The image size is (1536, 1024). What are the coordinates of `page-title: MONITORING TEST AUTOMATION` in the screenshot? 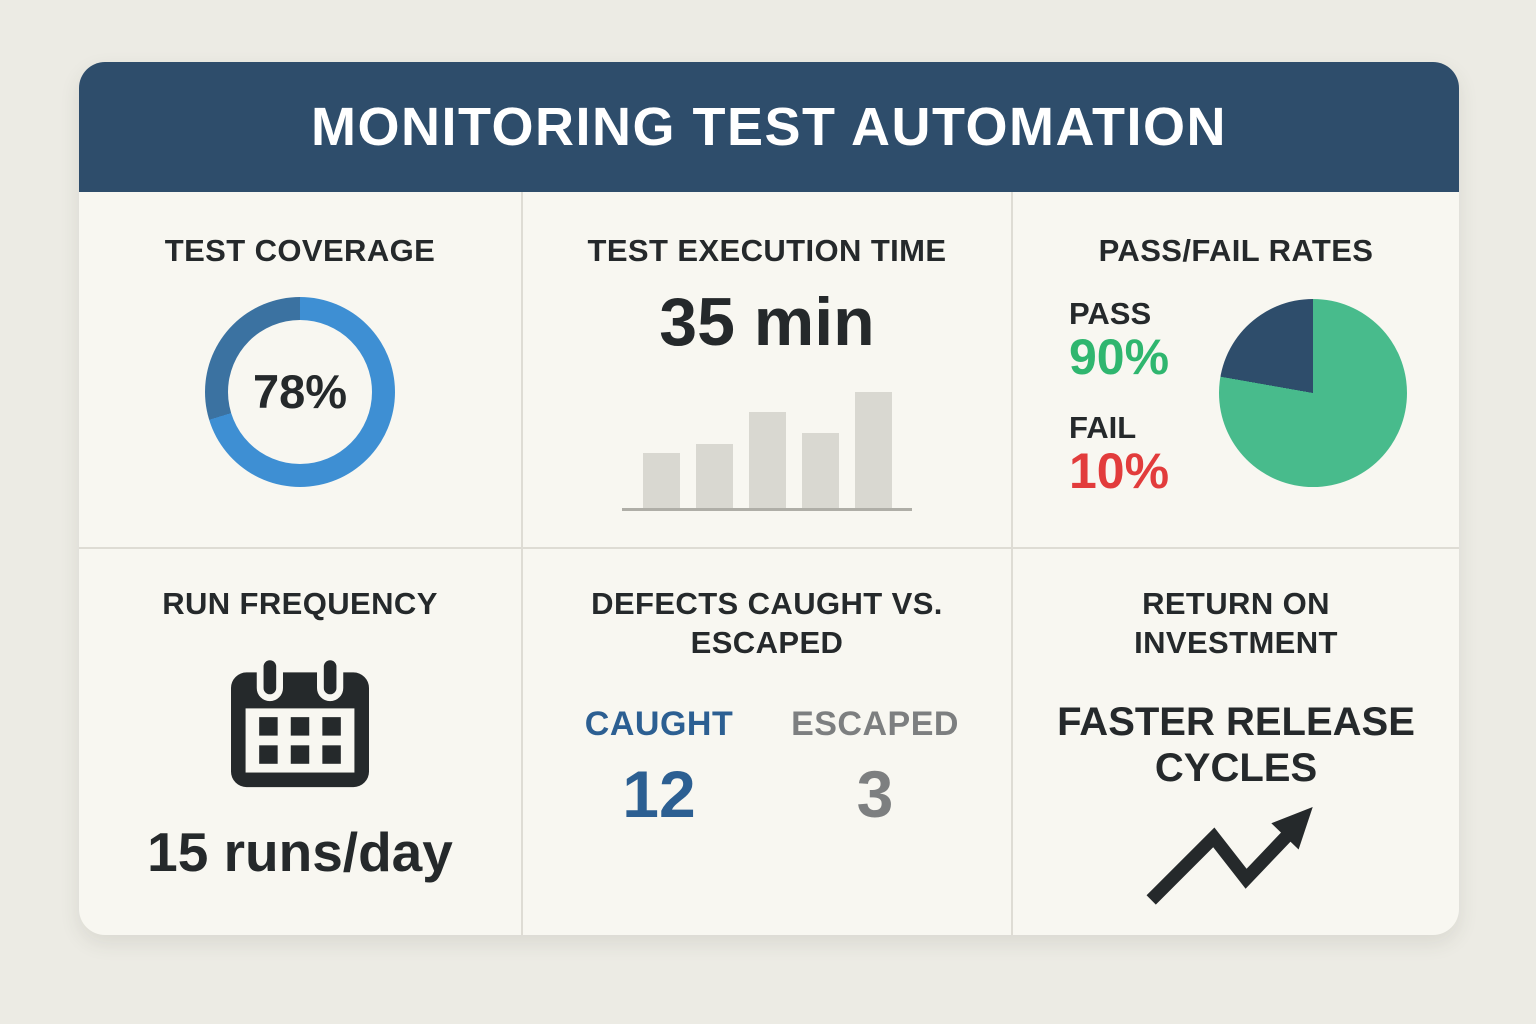 It's located at (769, 127).